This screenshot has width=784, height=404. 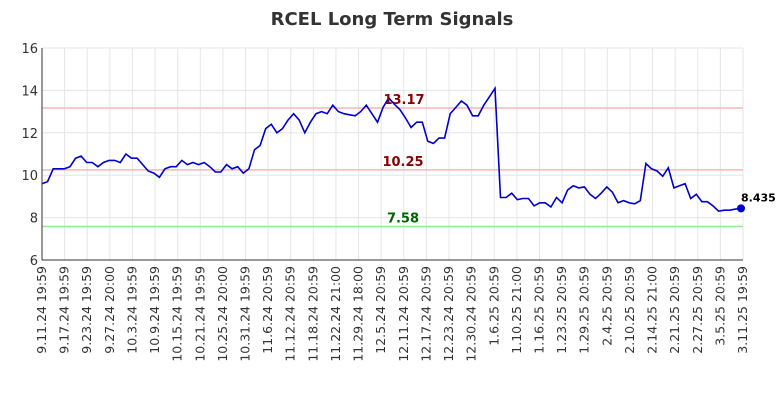 What do you see at coordinates (606, 306) in the screenshot?
I see `x-tick-label: 2.4.25 20:59` at bounding box center [606, 306].